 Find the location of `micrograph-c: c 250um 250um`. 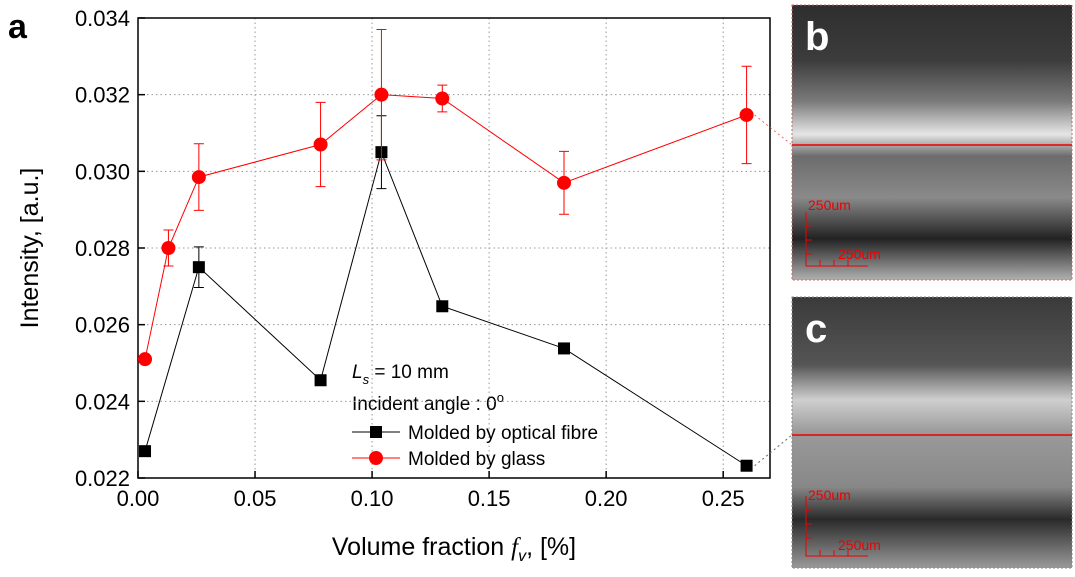

micrograph-c: c 250um 250um is located at coordinates (932, 432).